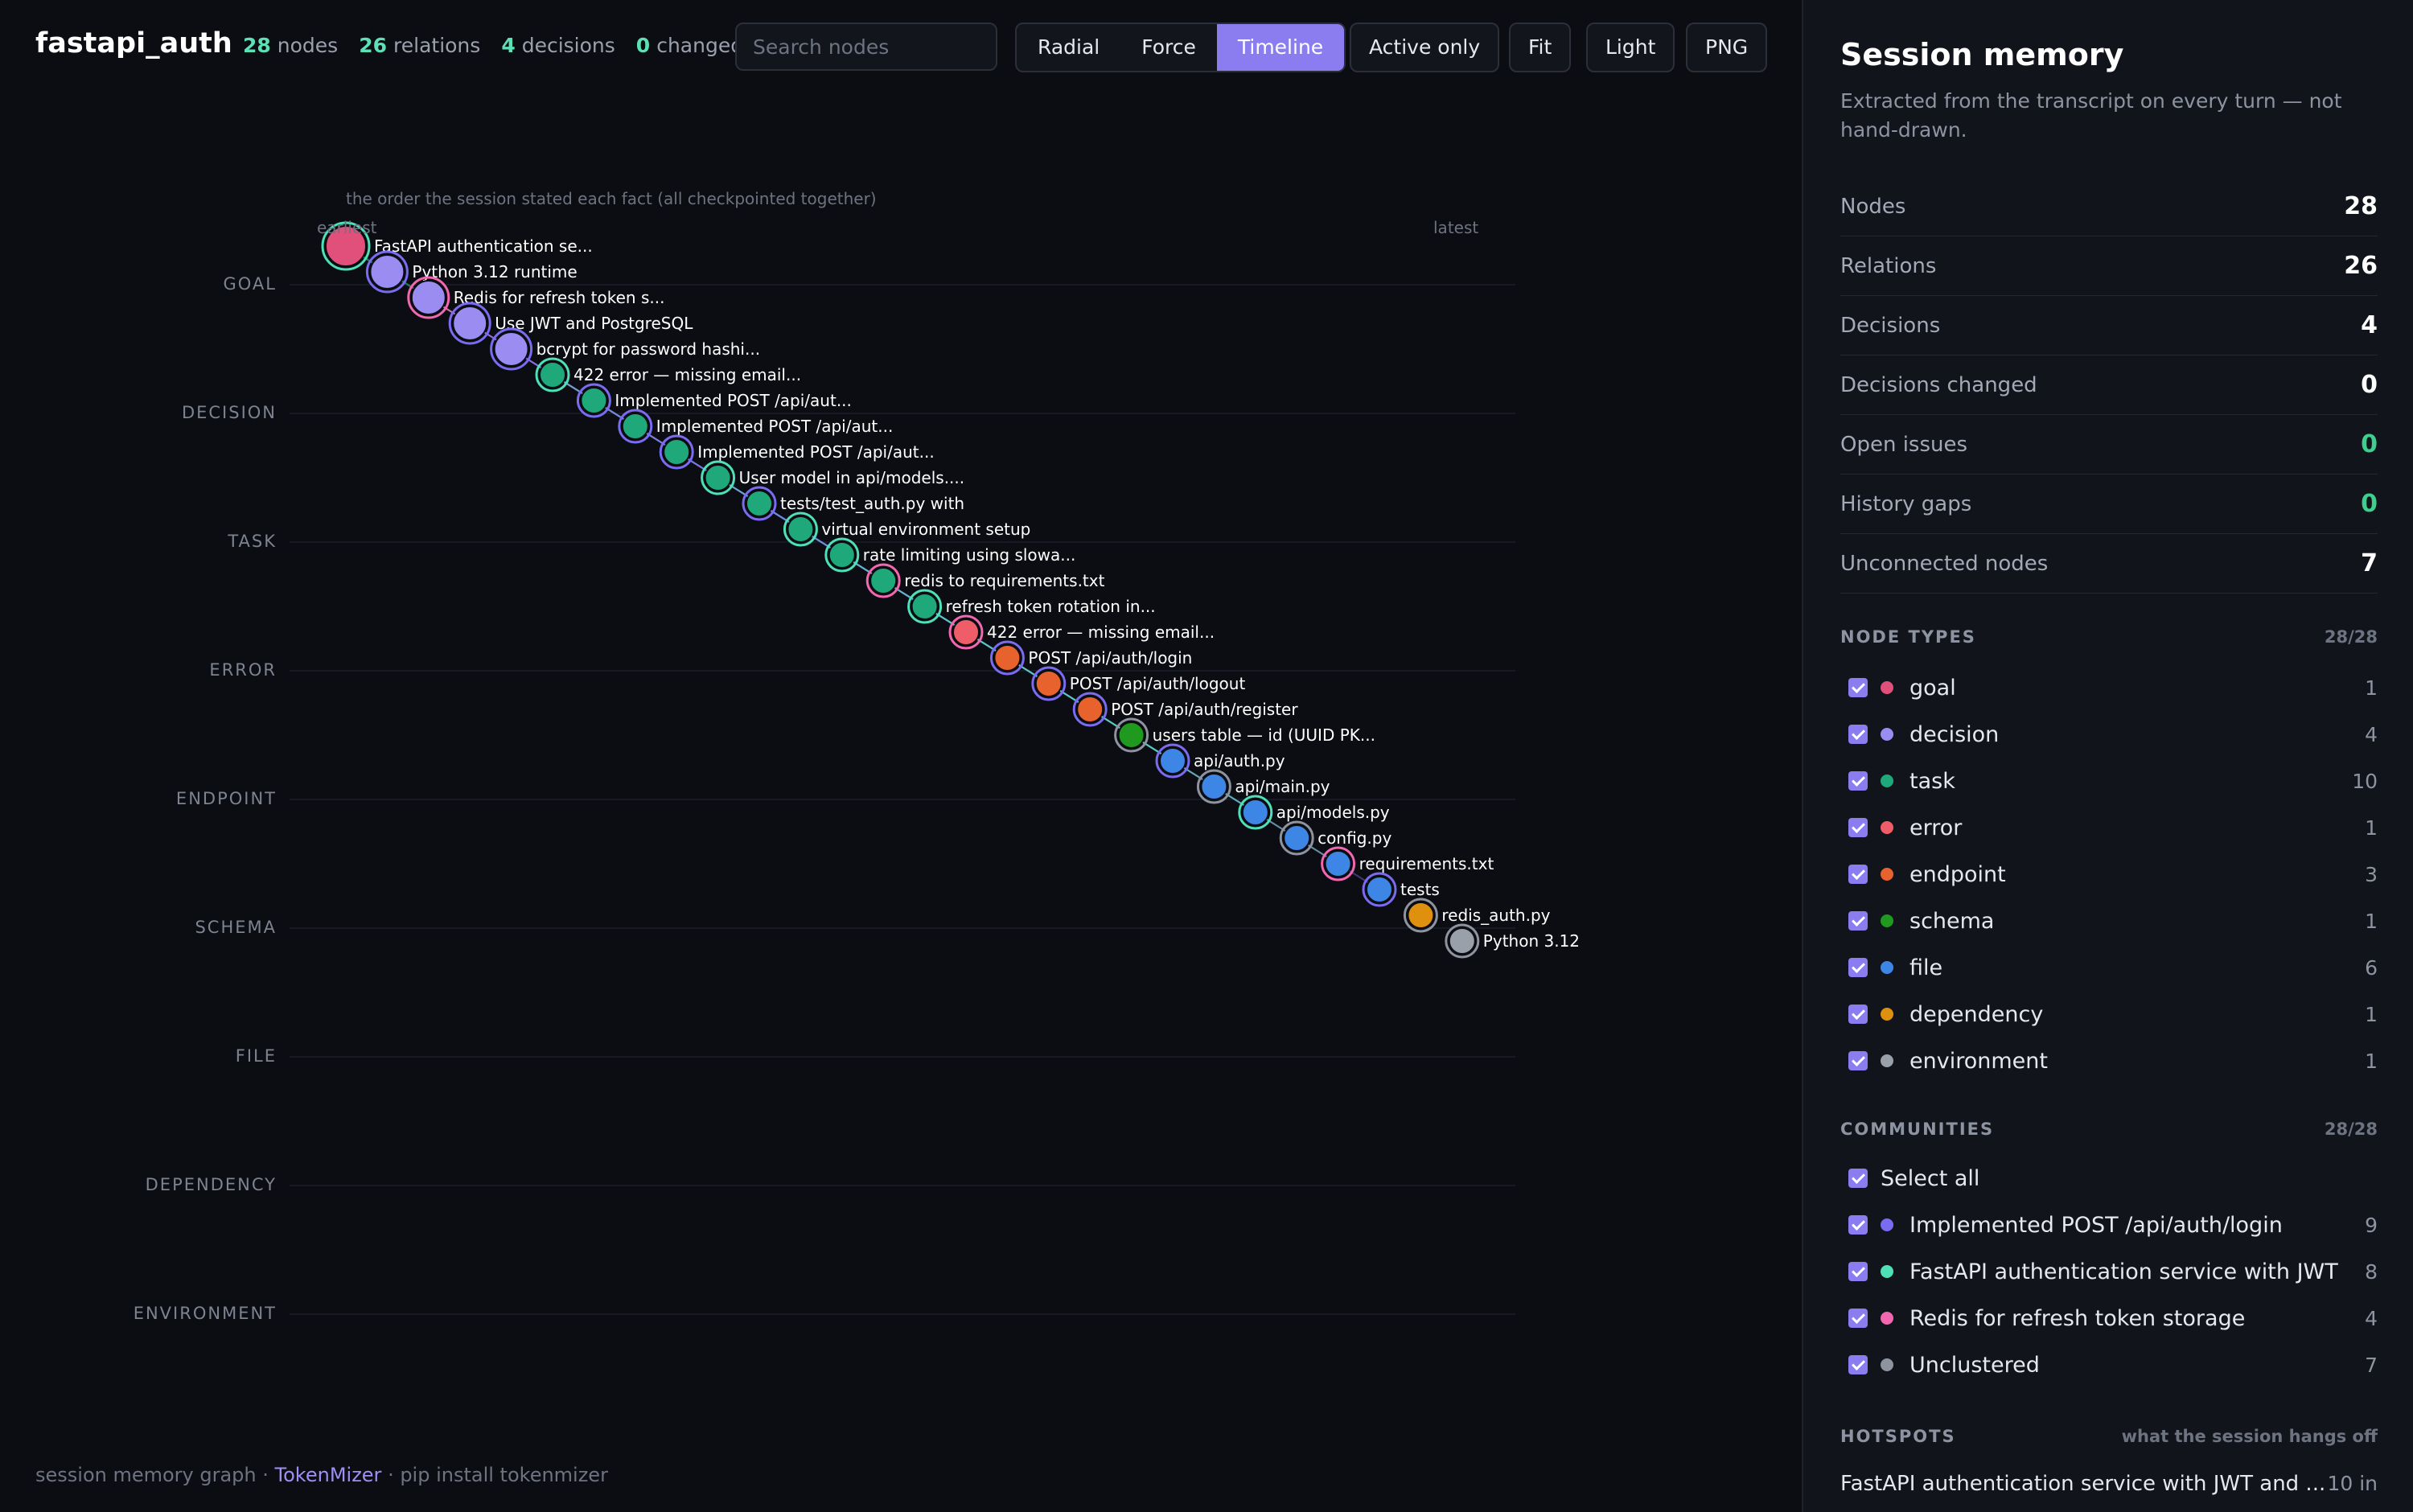  What do you see at coordinates (1138, 684) in the screenshot?
I see `graph-node-endpoint: POST /api/auth/logout` at bounding box center [1138, 684].